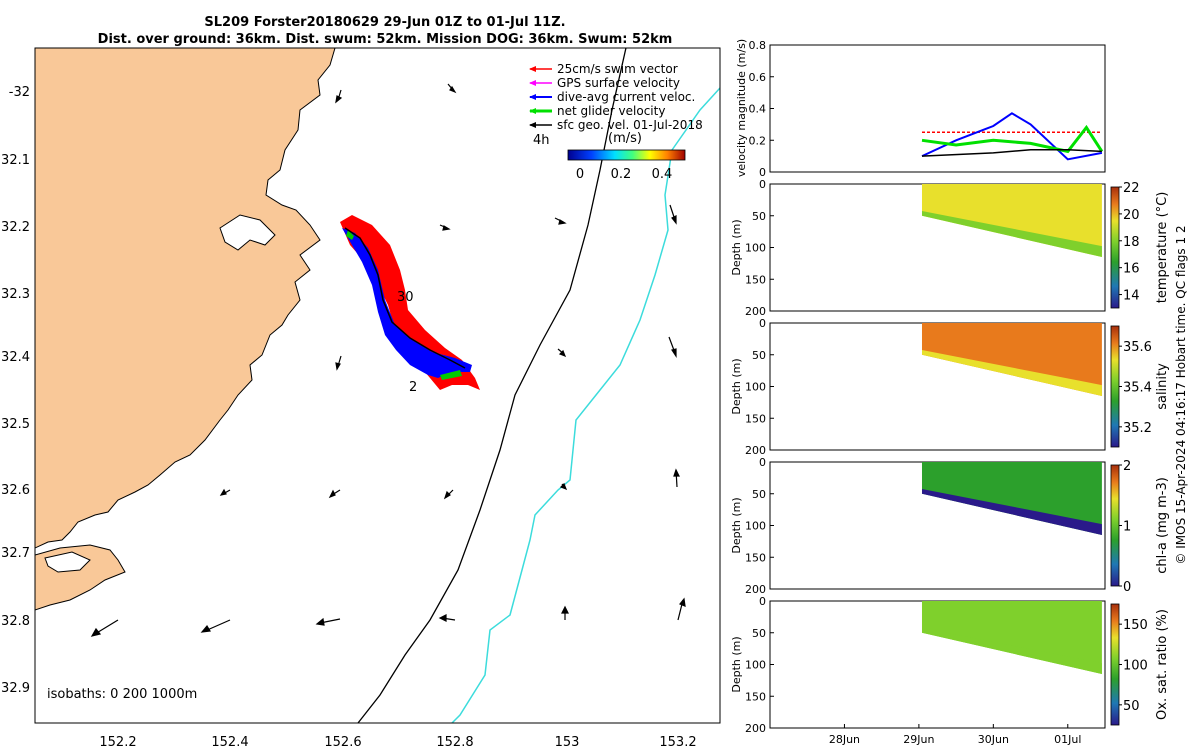 The image size is (1200, 750). Describe the element at coordinates (567, 742) in the screenshot. I see `lon-tick-label: 153` at that location.